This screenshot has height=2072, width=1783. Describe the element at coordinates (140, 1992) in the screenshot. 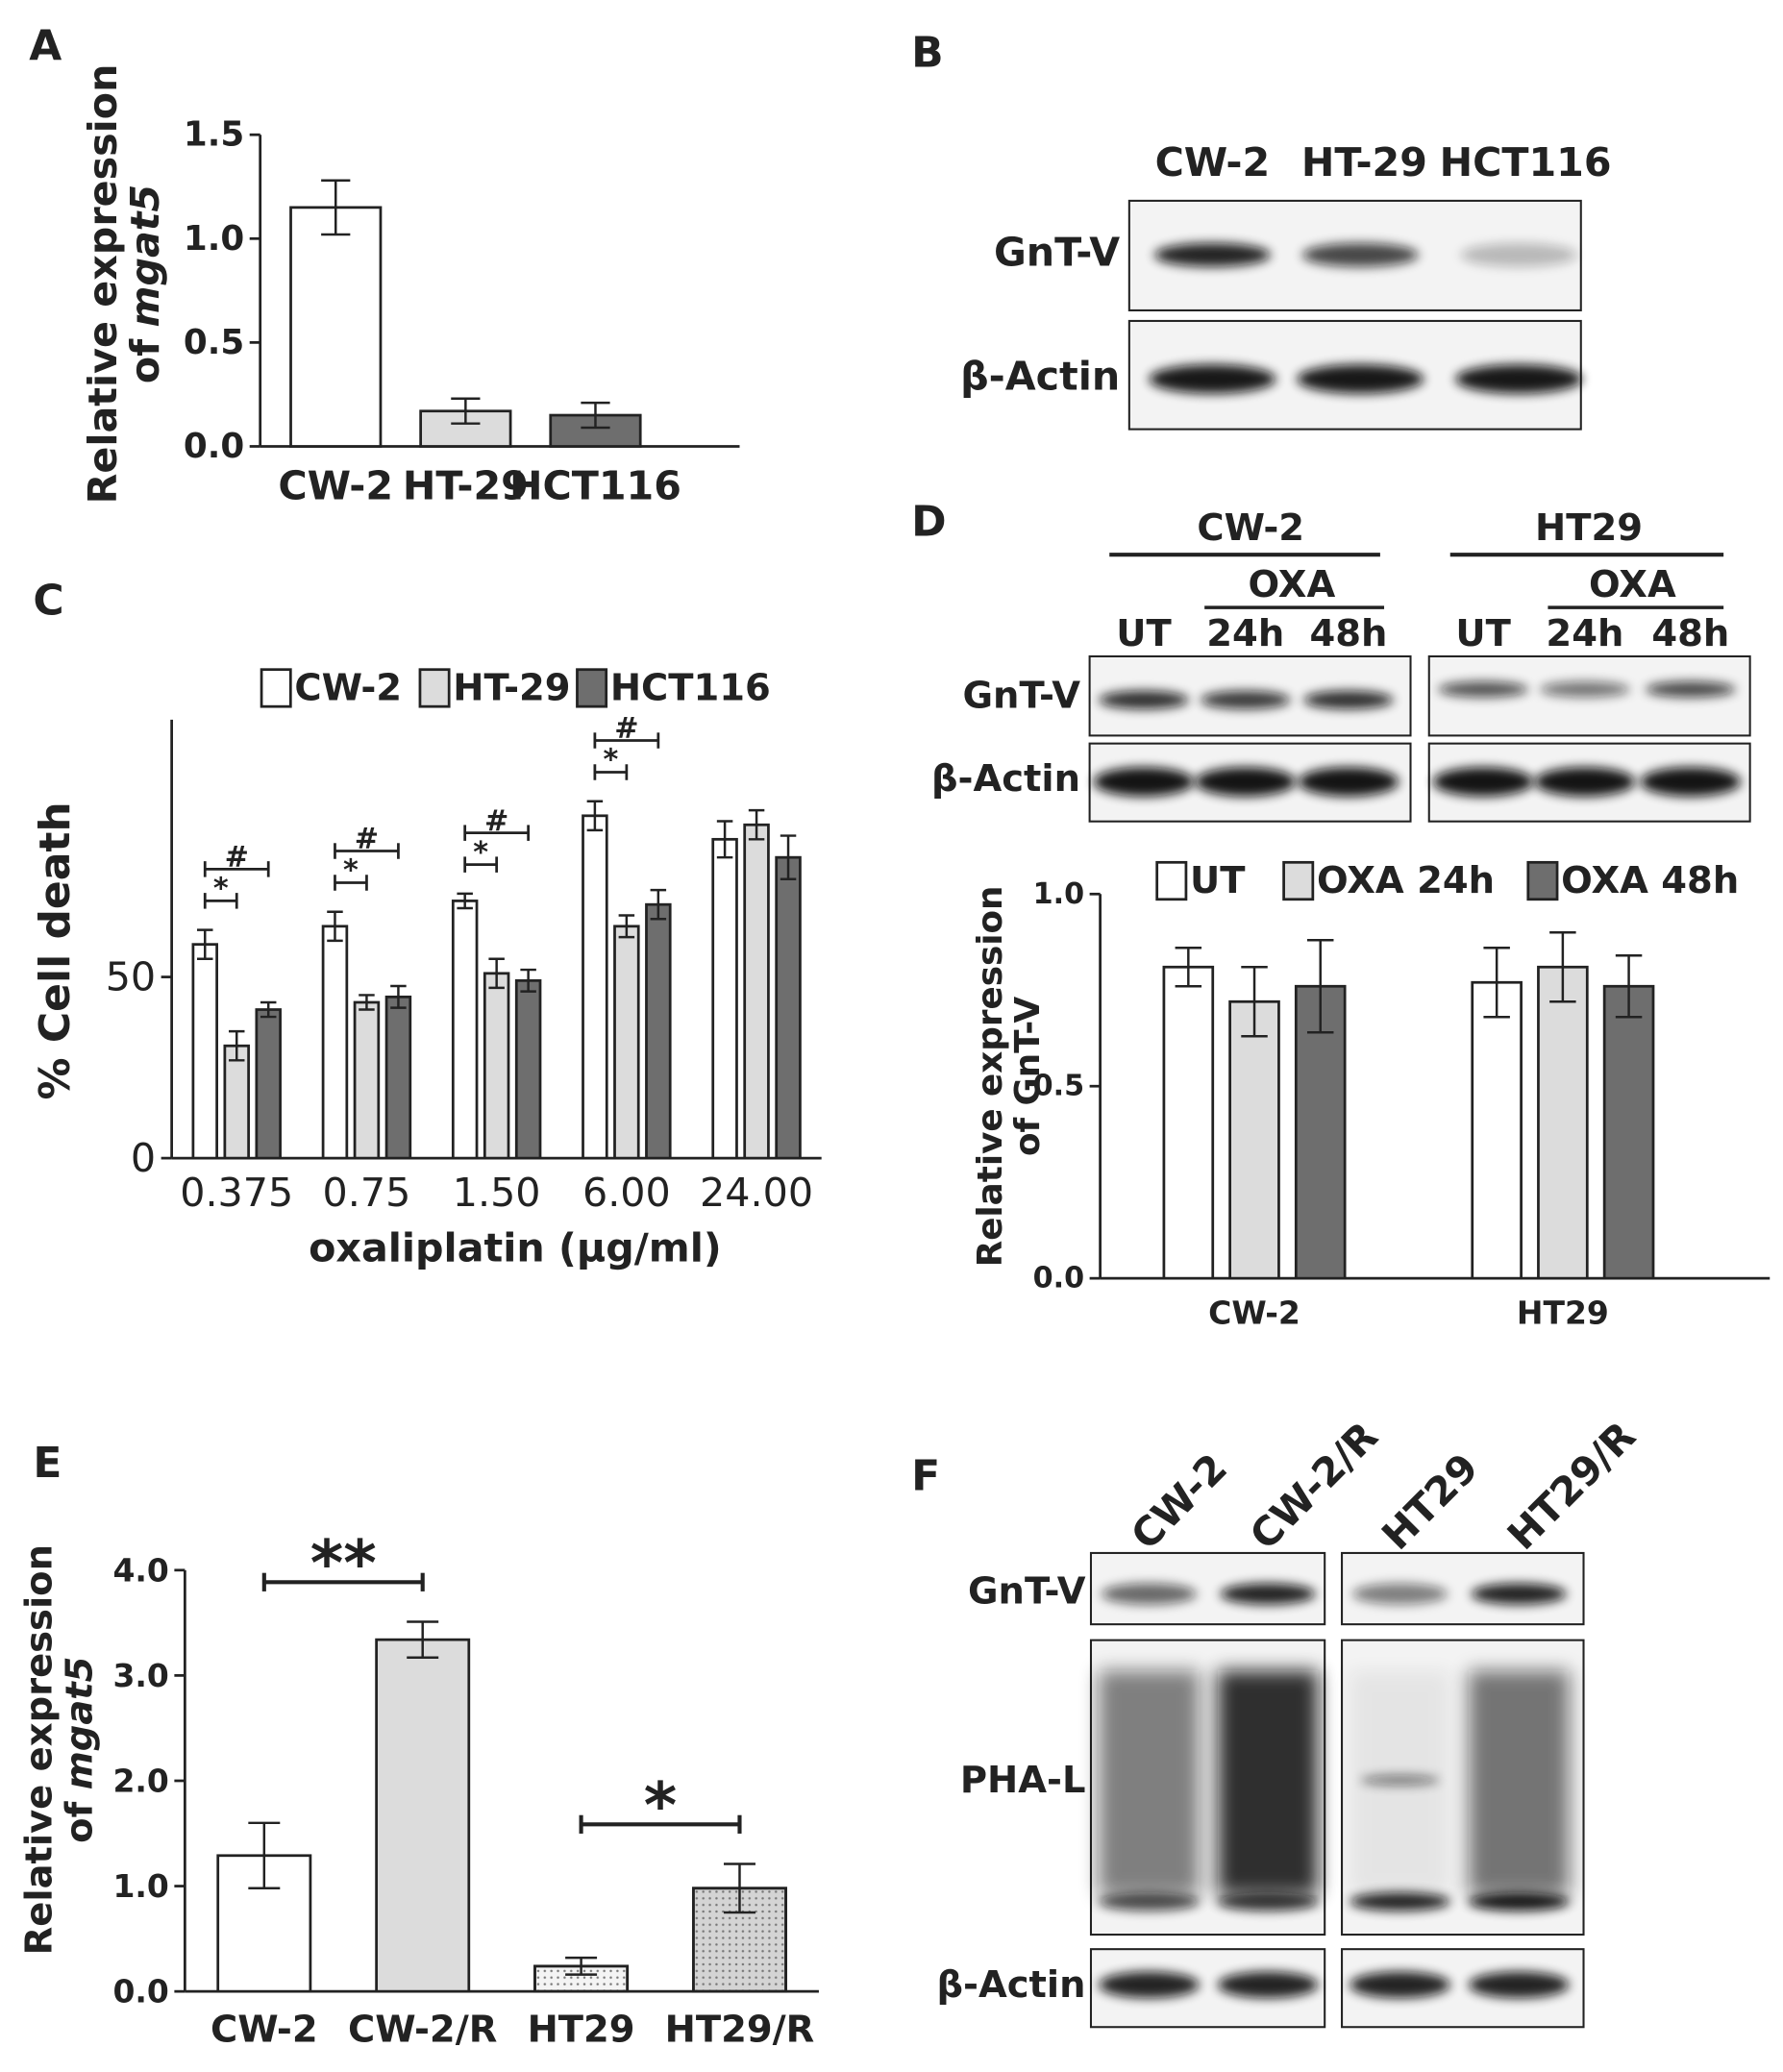

I see `y-tick-label: 0.0` at that location.